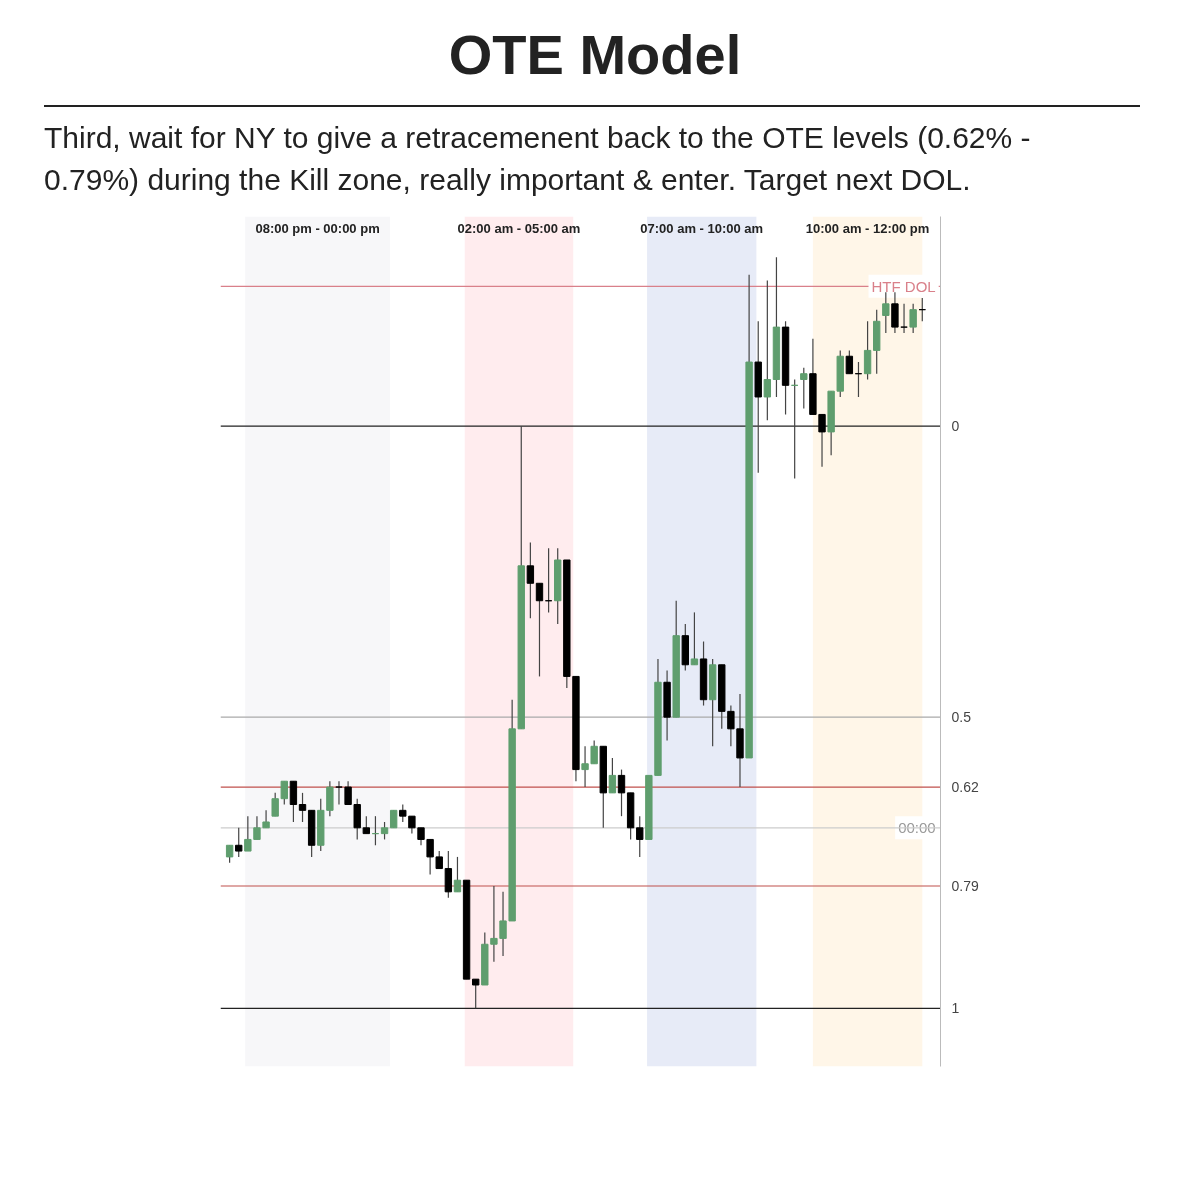  What do you see at coordinates (965, 787) in the screenshot?
I see `y-tick-label: 0.62` at bounding box center [965, 787].